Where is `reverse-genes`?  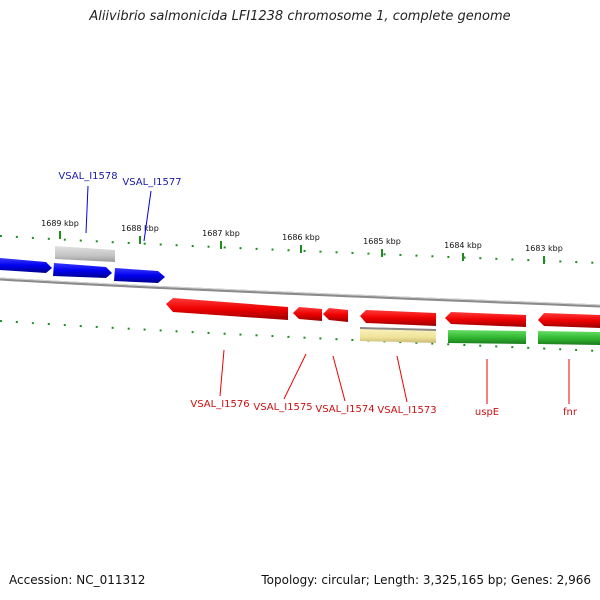
reverse-genes is located at coordinates (383, 313).